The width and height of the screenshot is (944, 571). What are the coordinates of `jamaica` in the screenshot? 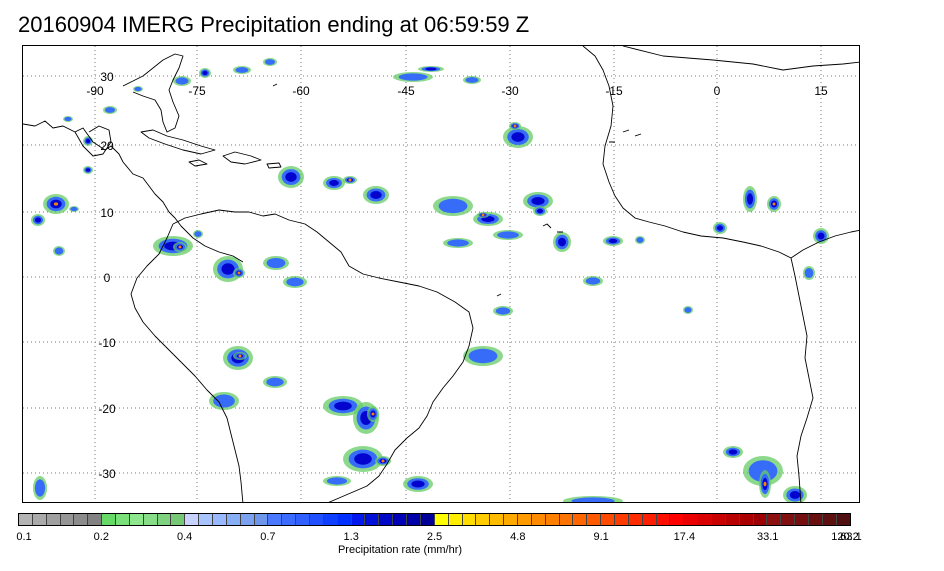 It's located at (198, 163).